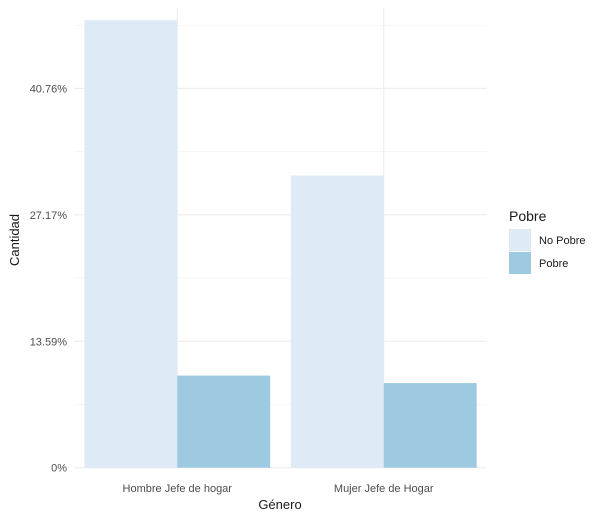 The height and width of the screenshot is (524, 606). I want to click on legend-label: Pobre, so click(553, 264).